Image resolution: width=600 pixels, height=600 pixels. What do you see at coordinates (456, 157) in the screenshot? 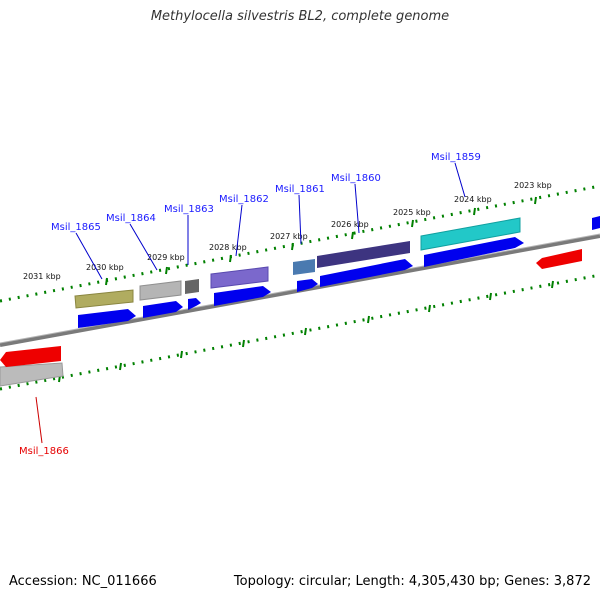
I see `gene-label-msil-1859: Msil_1859` at bounding box center [456, 157].